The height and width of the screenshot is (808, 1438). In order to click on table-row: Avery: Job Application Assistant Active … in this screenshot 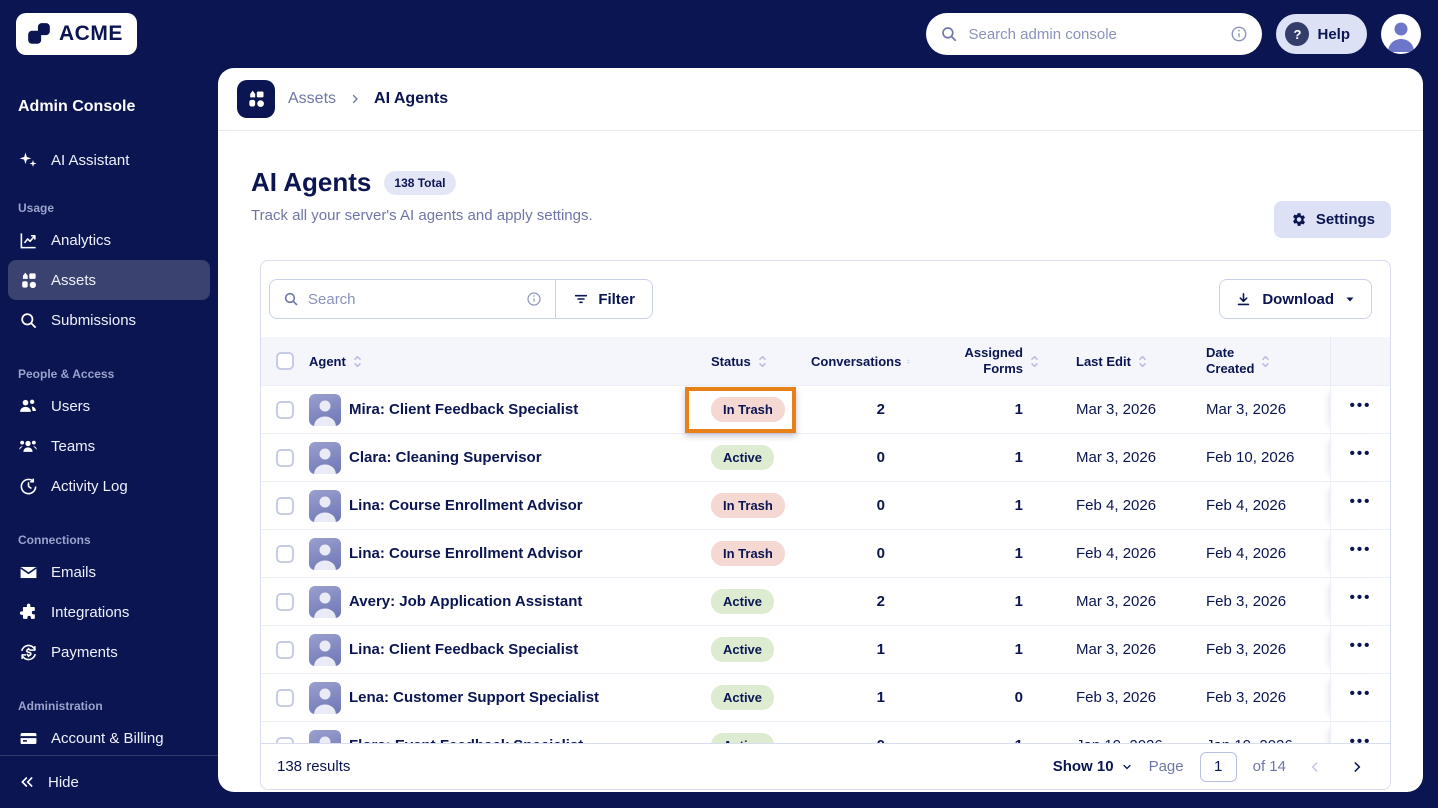, I will do `click(825, 601)`.